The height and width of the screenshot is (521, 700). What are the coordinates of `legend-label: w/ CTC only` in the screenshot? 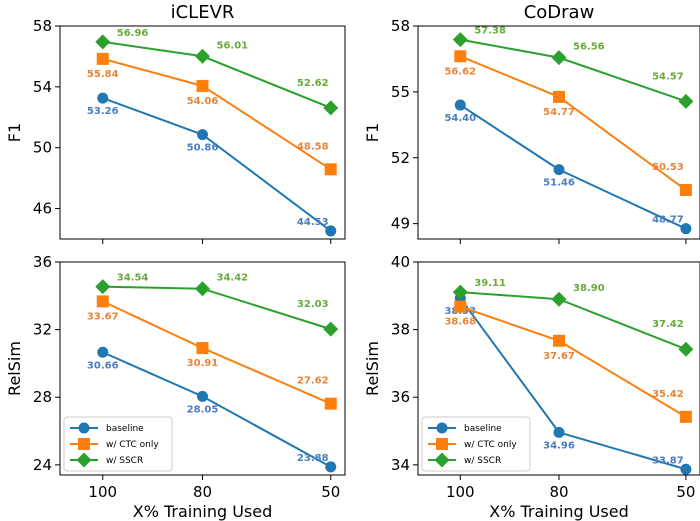 It's located at (132, 445).